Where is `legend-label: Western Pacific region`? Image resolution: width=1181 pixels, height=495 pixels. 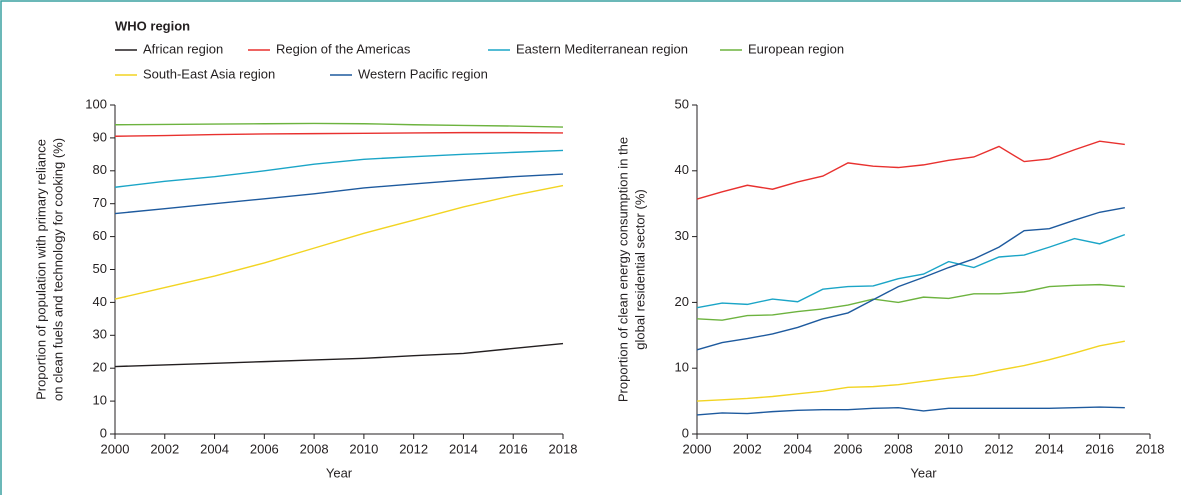
legend-label: Western Pacific region is located at coordinates (423, 73).